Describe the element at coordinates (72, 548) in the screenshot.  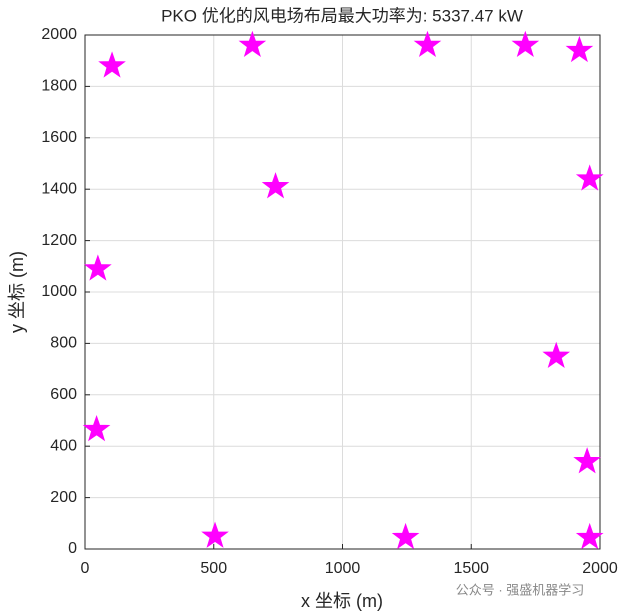
I see `y-tick-label: 0` at that location.